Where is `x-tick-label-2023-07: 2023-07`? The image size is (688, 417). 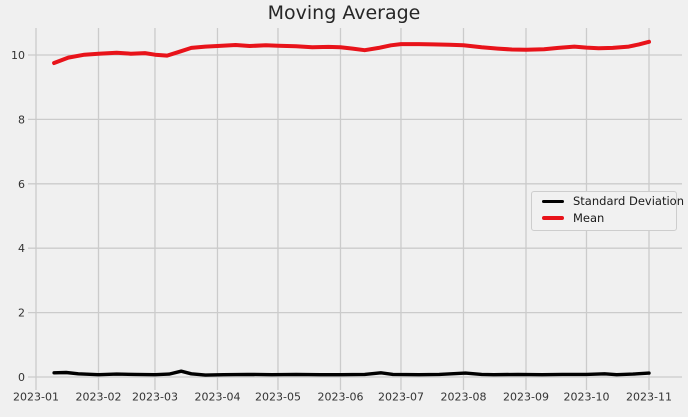 x-tick-label-2023-07: 2023-07 is located at coordinates (401, 397).